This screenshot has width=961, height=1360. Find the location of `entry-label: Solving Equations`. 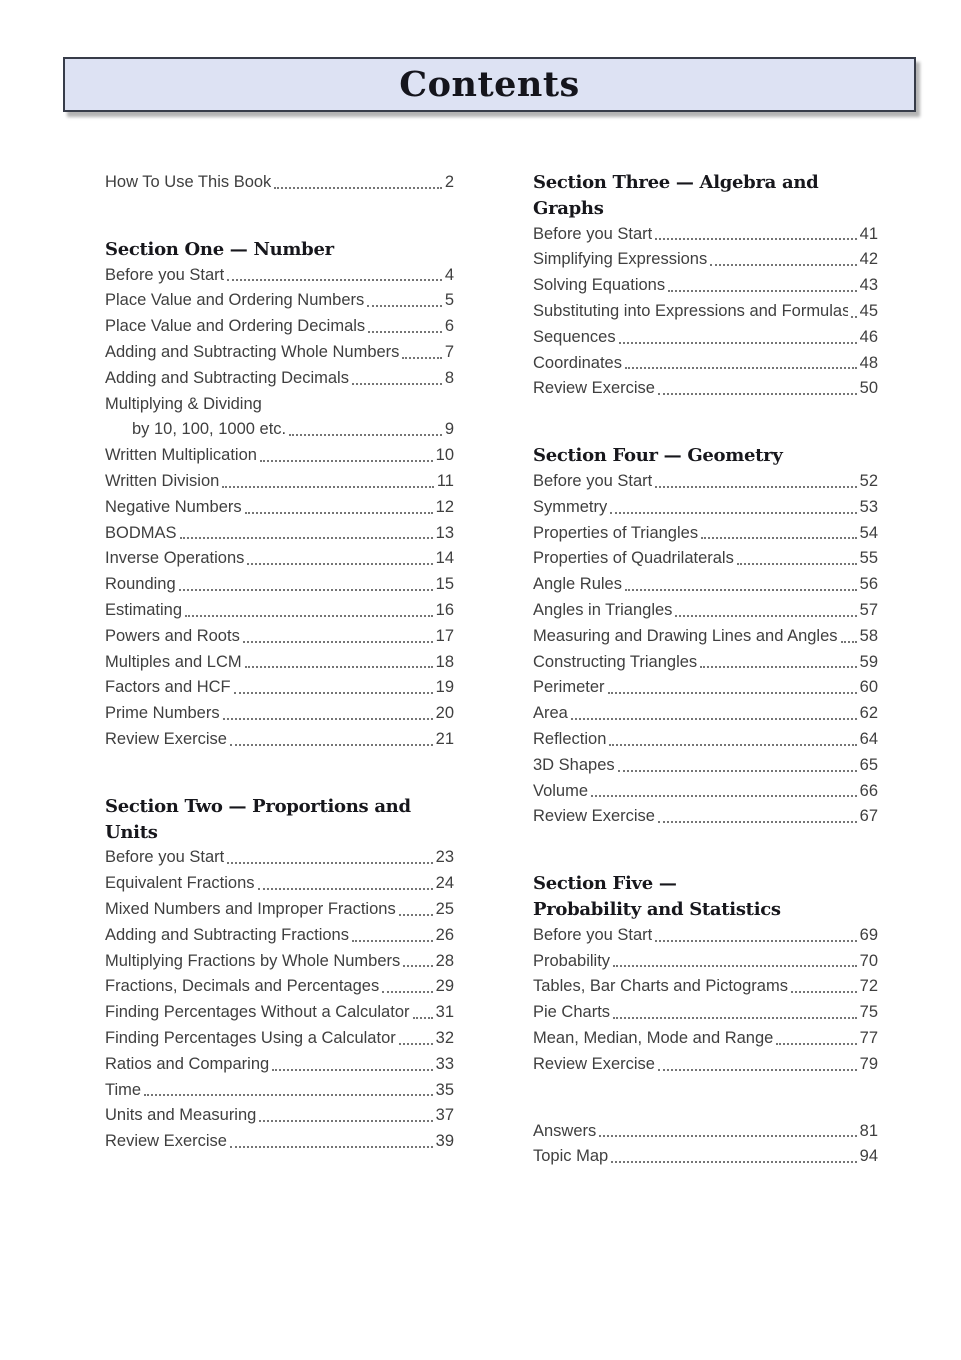

entry-label: Solving Equations is located at coordinates (599, 285).